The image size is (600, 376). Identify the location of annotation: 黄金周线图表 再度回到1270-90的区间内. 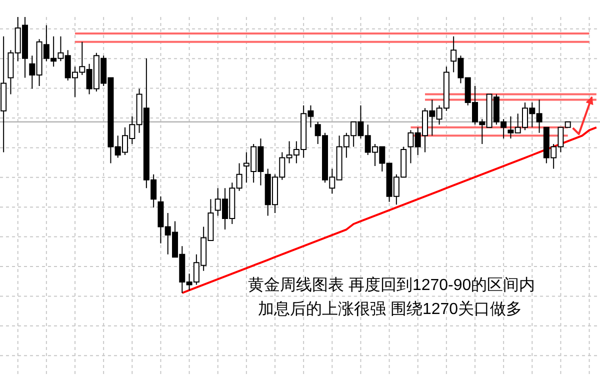
(392, 285).